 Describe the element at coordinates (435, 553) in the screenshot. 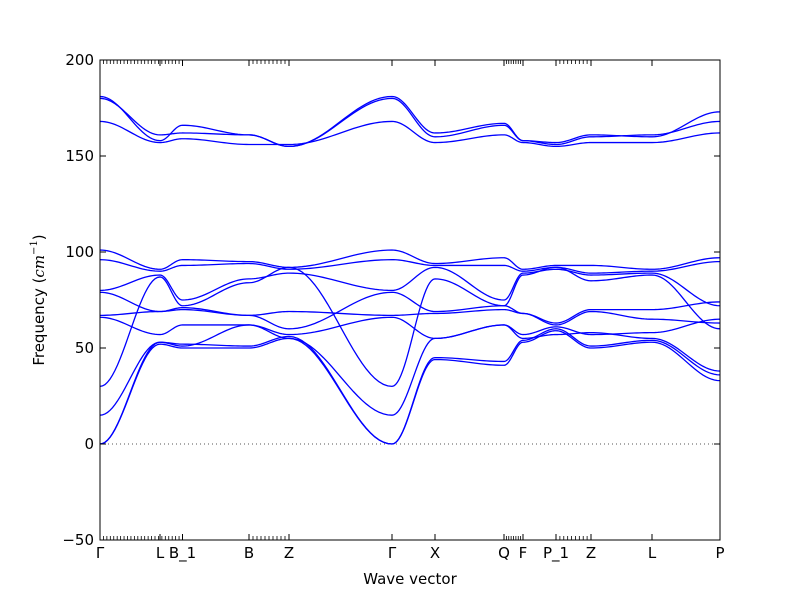

I see `x-tick-label: X` at that location.